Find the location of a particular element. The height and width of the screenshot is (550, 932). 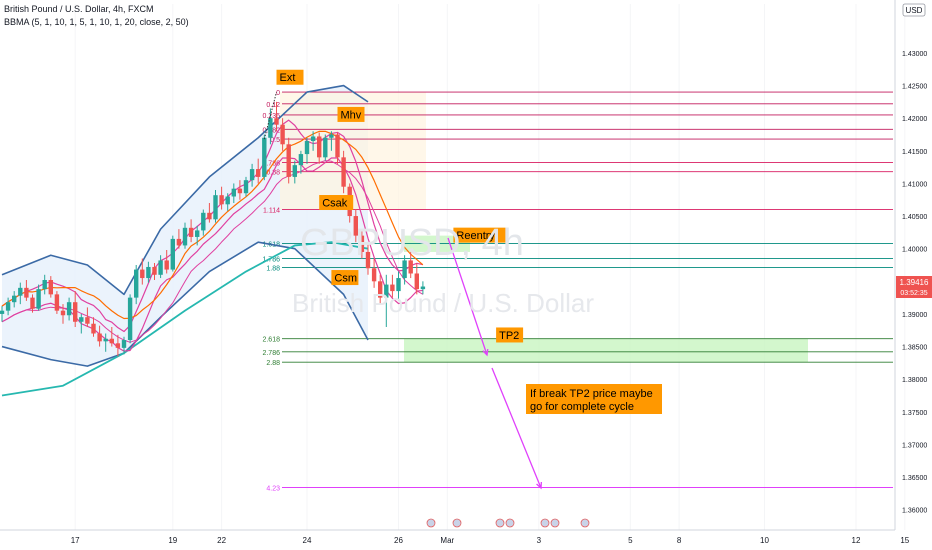

time-tick-label: 12 is located at coordinates (856, 540).